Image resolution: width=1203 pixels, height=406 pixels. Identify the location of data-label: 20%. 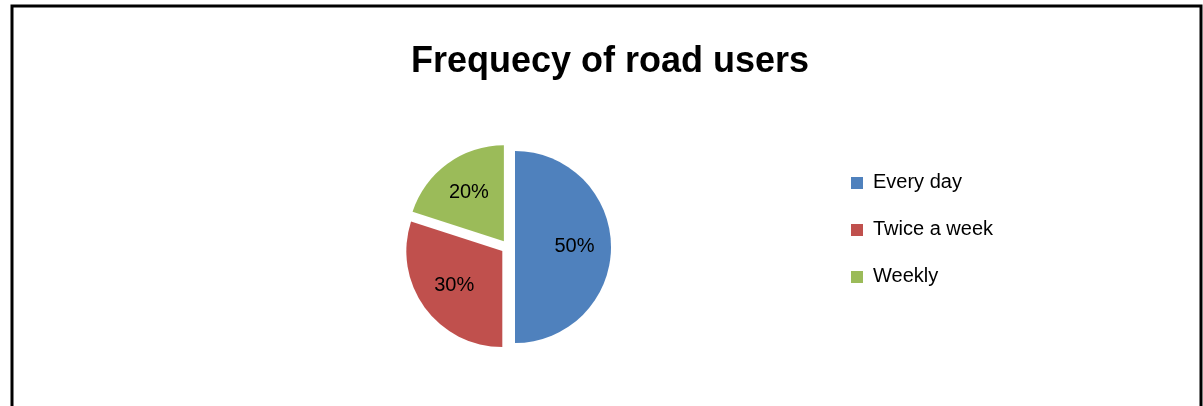
(469, 191).